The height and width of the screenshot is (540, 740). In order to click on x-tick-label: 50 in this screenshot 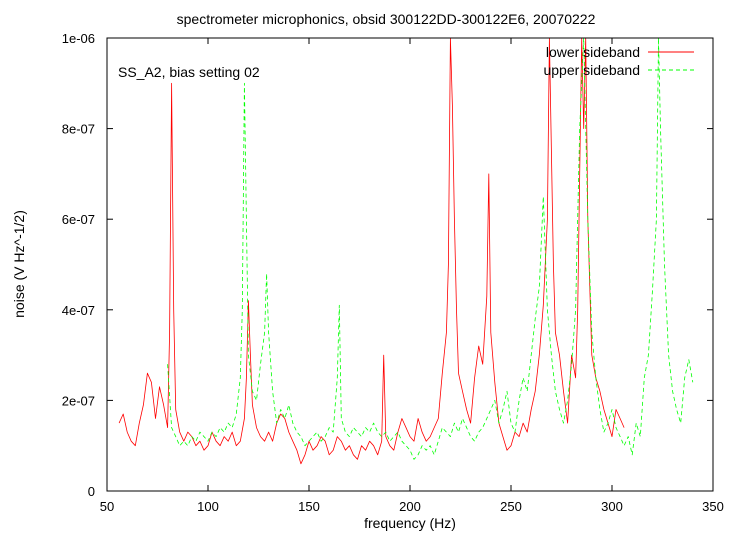, I will do `click(107, 506)`.